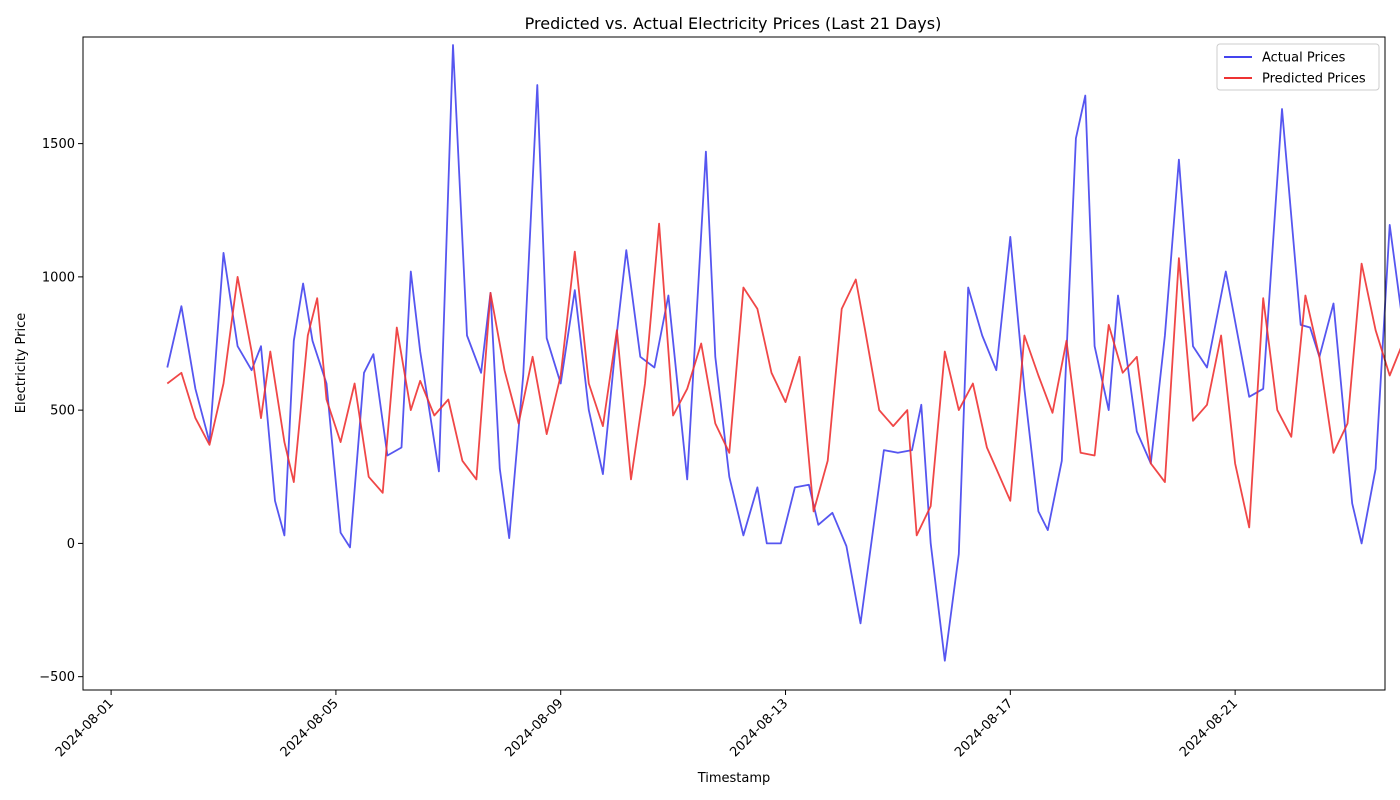 This screenshot has height=800, width=1400. Describe the element at coordinates (1304, 58) in the screenshot. I see `legend-entry-label: Actual Prices` at that location.